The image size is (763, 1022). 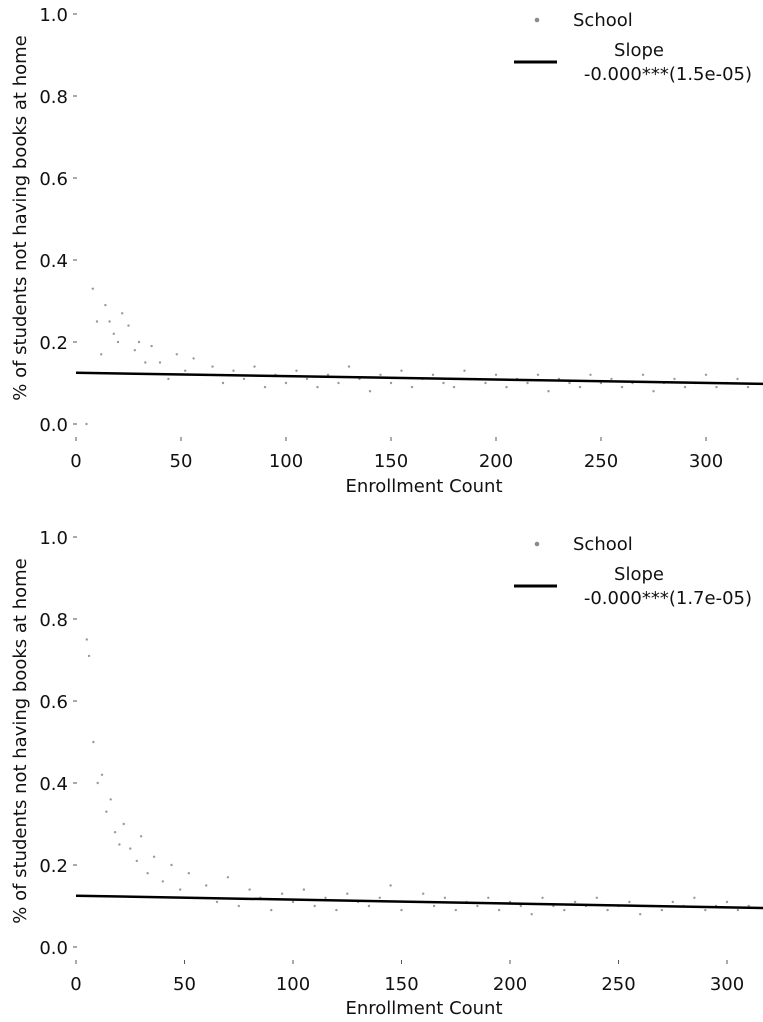 I want to click on x-tick-label: 150, so click(x=401, y=984).